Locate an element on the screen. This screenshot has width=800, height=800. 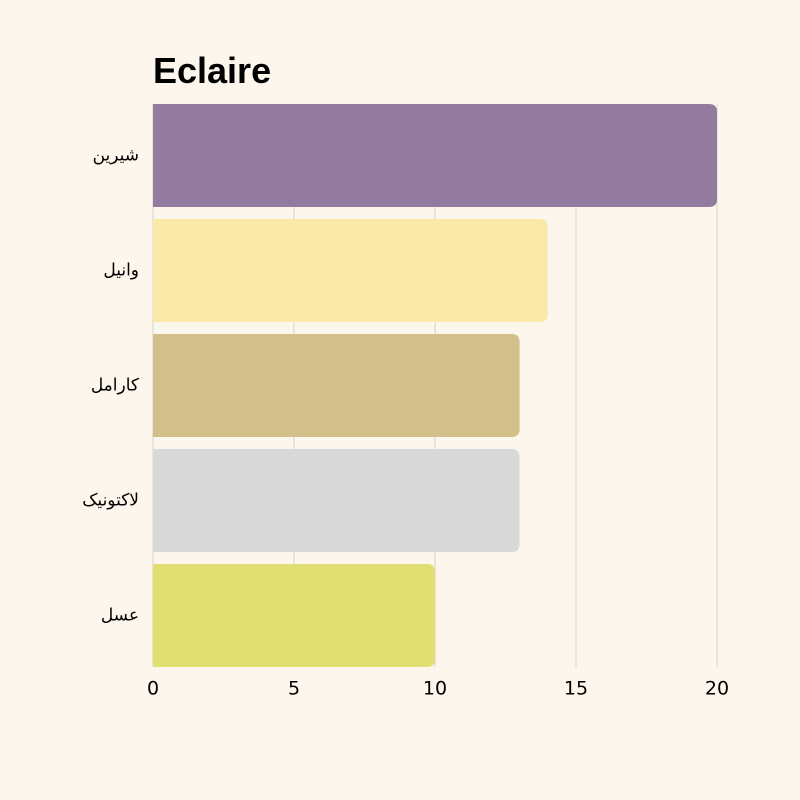
x-tick-label: 10 is located at coordinates (435, 689).